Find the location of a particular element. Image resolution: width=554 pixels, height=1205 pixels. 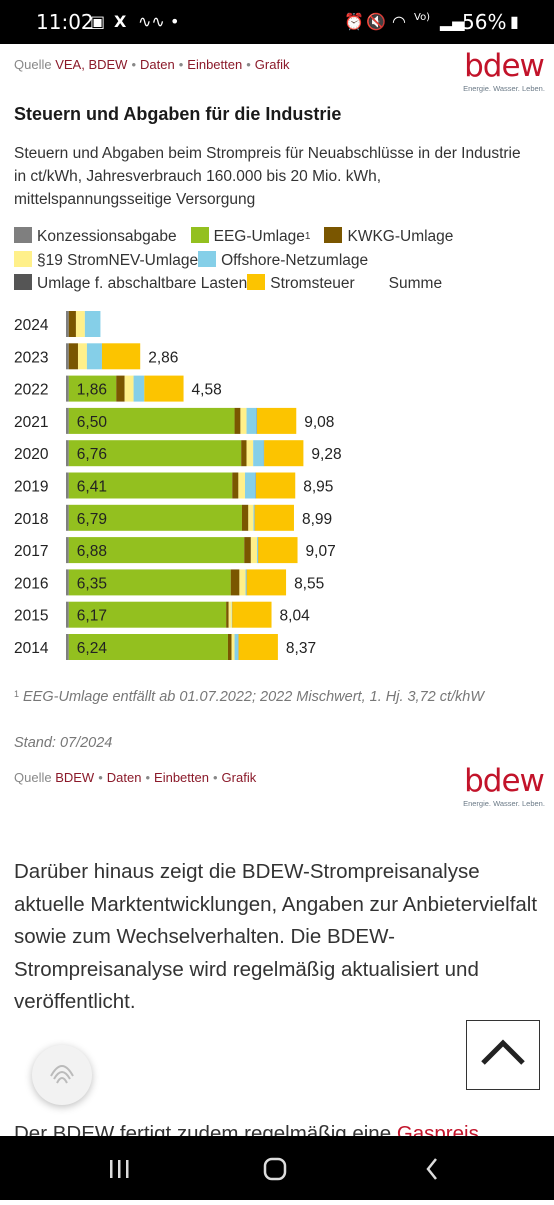

recent-apps-icon is located at coordinates (119, 1169).